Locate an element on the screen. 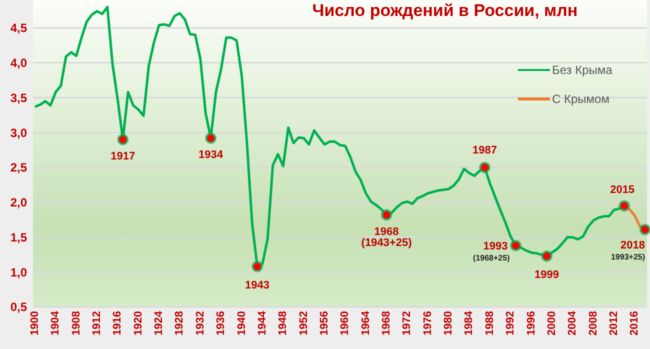 This screenshot has width=650, height=349. x-tick-label: 1992 is located at coordinates (510, 323).